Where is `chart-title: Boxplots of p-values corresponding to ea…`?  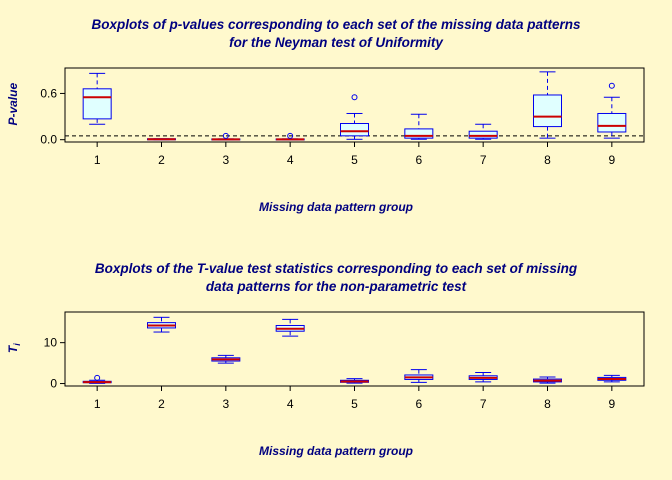
chart-title: Boxplots of p-values corresponding to ea… is located at coordinates (336, 34).